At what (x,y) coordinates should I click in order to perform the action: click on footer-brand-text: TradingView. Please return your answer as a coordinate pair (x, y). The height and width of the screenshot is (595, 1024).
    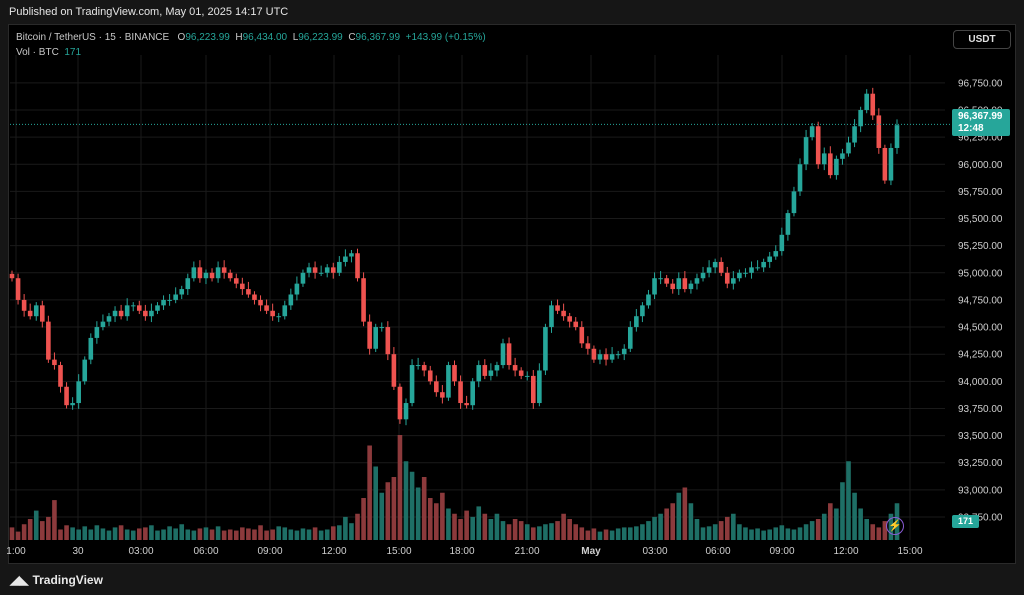
    Looking at the image, I should click on (67, 580).